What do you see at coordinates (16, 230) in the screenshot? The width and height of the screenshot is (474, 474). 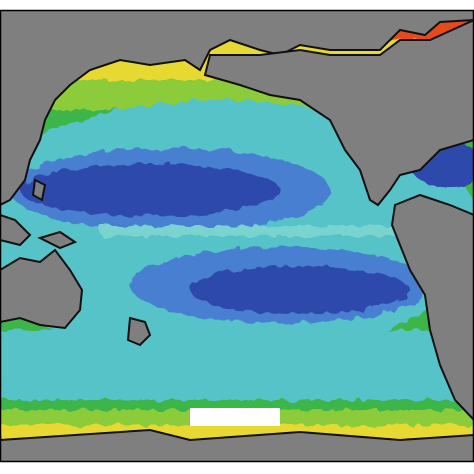 I see `indonesia` at bounding box center [16, 230].